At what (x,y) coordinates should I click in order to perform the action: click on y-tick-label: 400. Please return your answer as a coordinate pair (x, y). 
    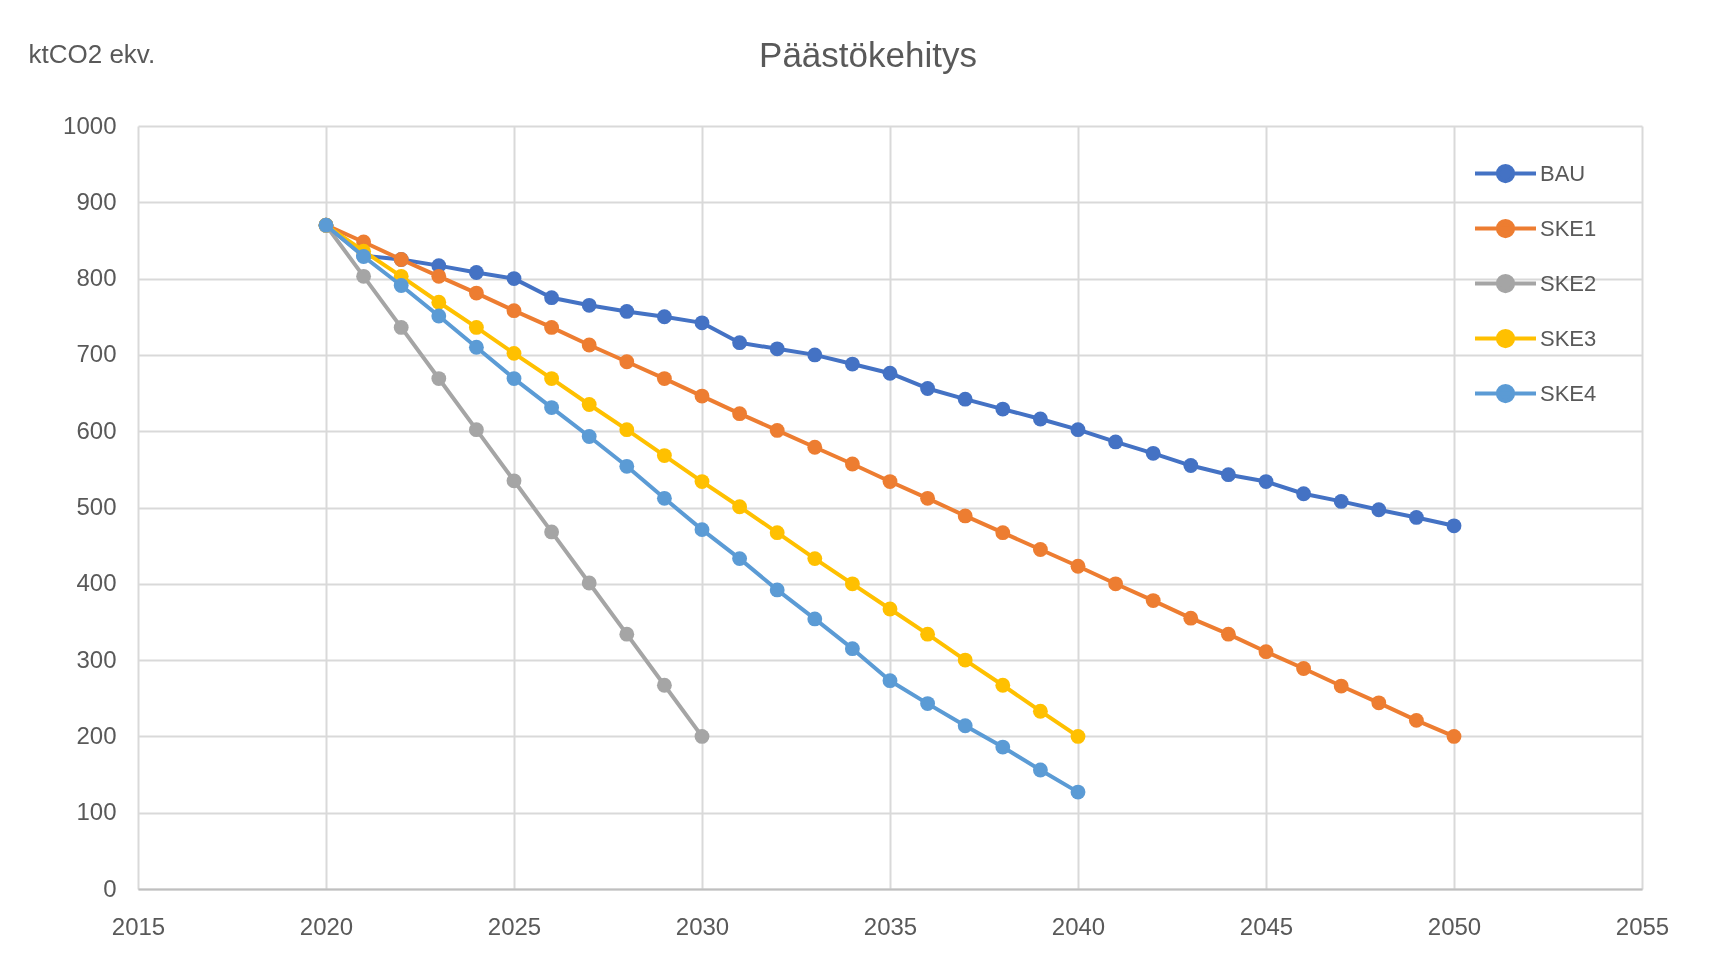
    Looking at the image, I should click on (96, 583).